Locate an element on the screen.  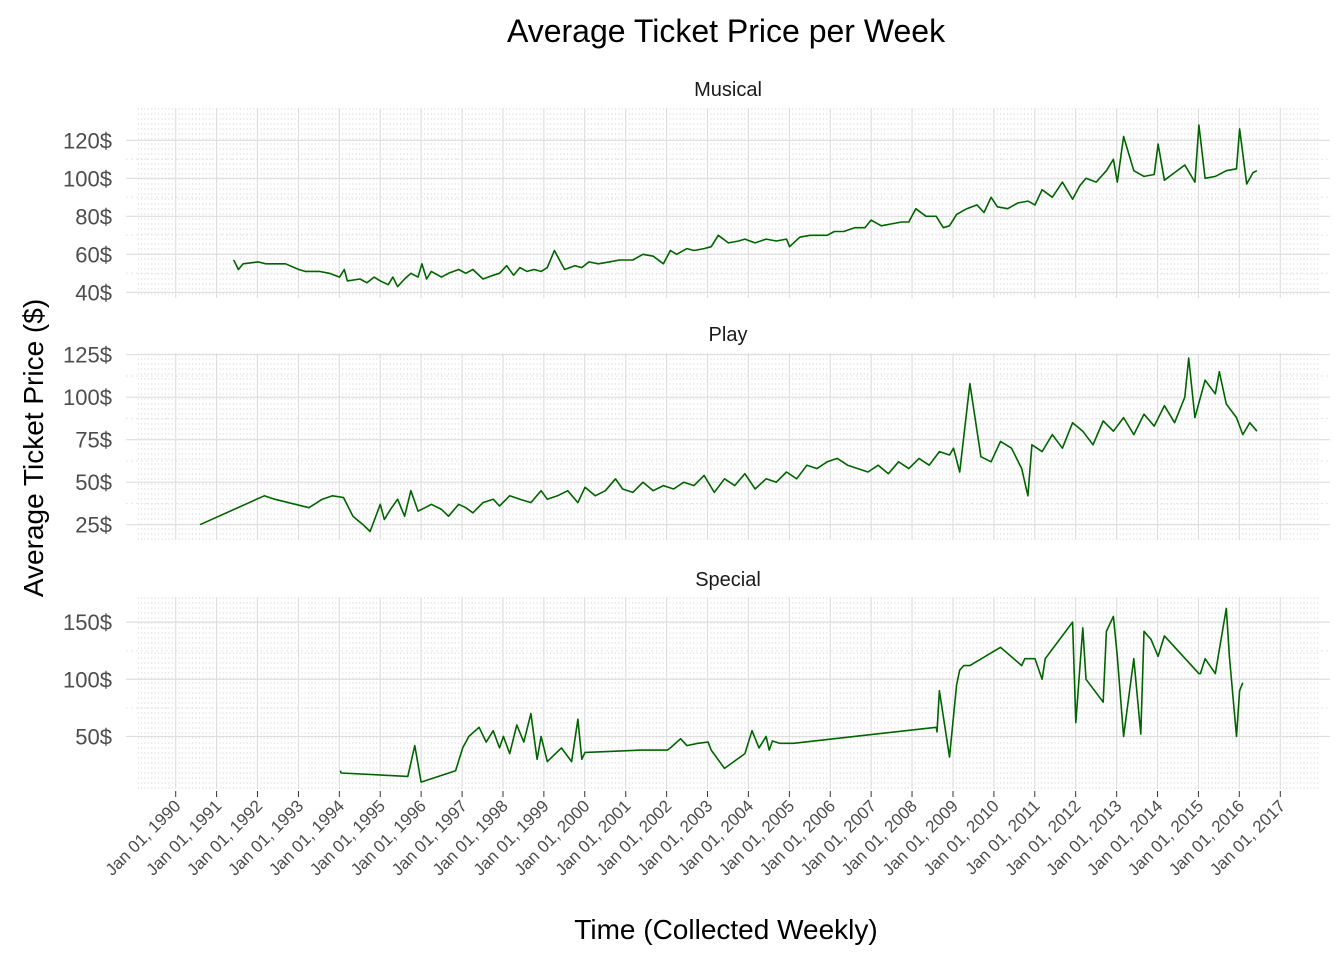
facet-strip-label: Play is located at coordinates (728, 335).